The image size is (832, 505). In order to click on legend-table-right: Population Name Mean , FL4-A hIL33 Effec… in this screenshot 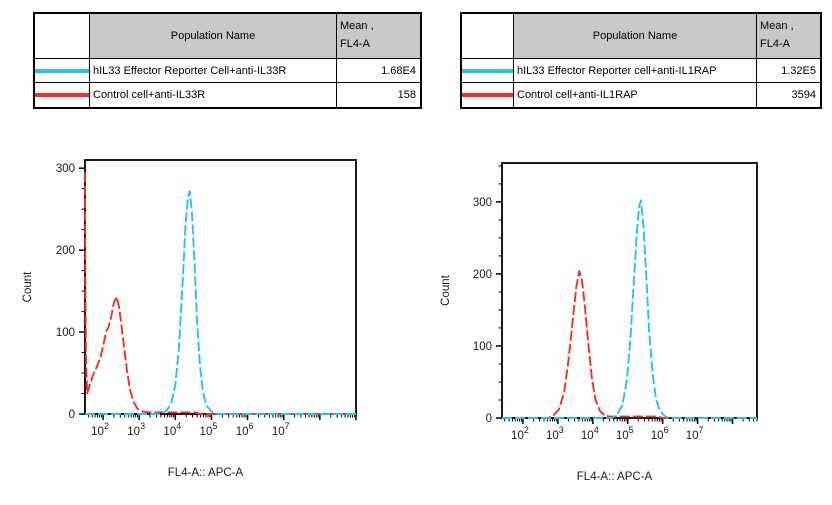, I will do `click(641, 60)`.